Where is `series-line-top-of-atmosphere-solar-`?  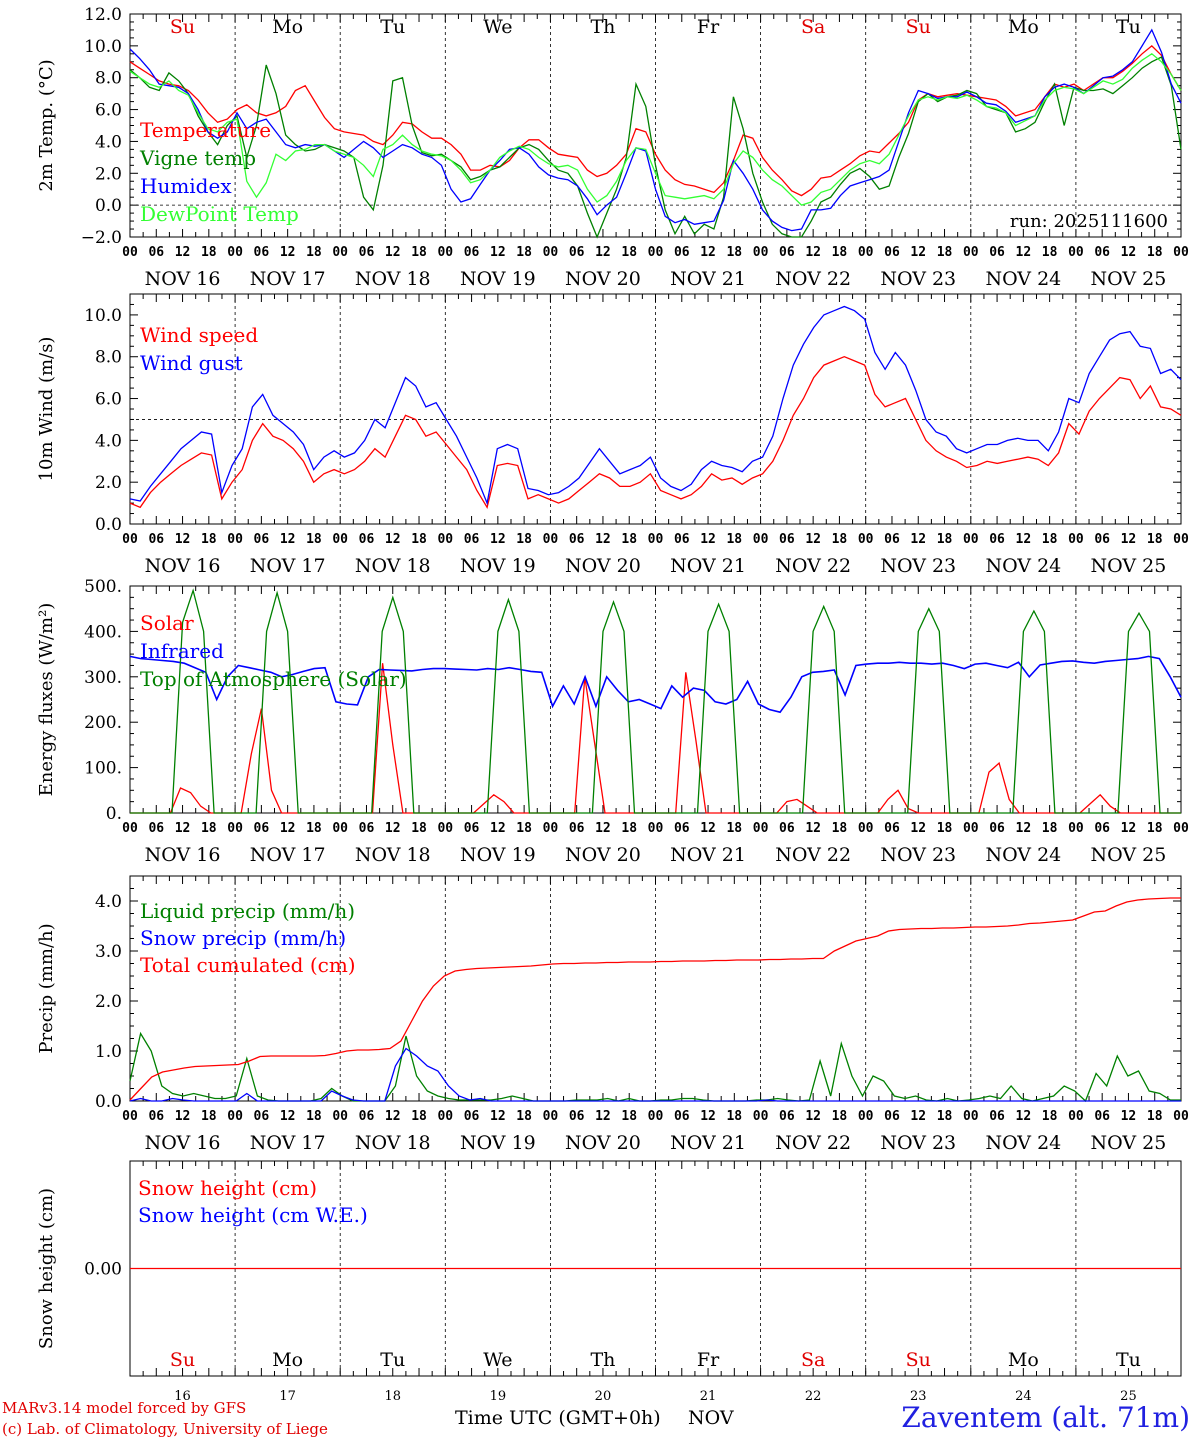
series-line-top-of-atmosphere-solar- is located at coordinates (655, 701).